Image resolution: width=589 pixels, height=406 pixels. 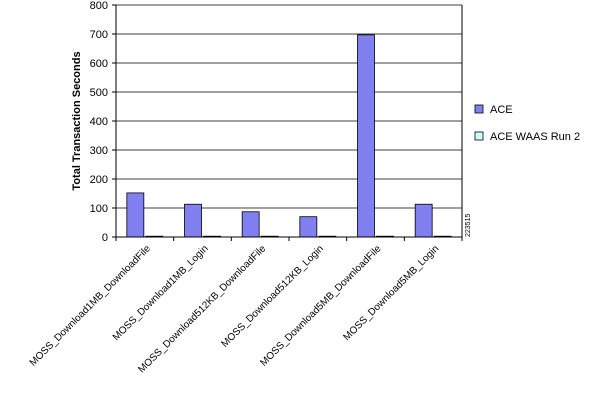 What do you see at coordinates (99, 93) in the screenshot?
I see `y-tick-label: 500` at bounding box center [99, 93].